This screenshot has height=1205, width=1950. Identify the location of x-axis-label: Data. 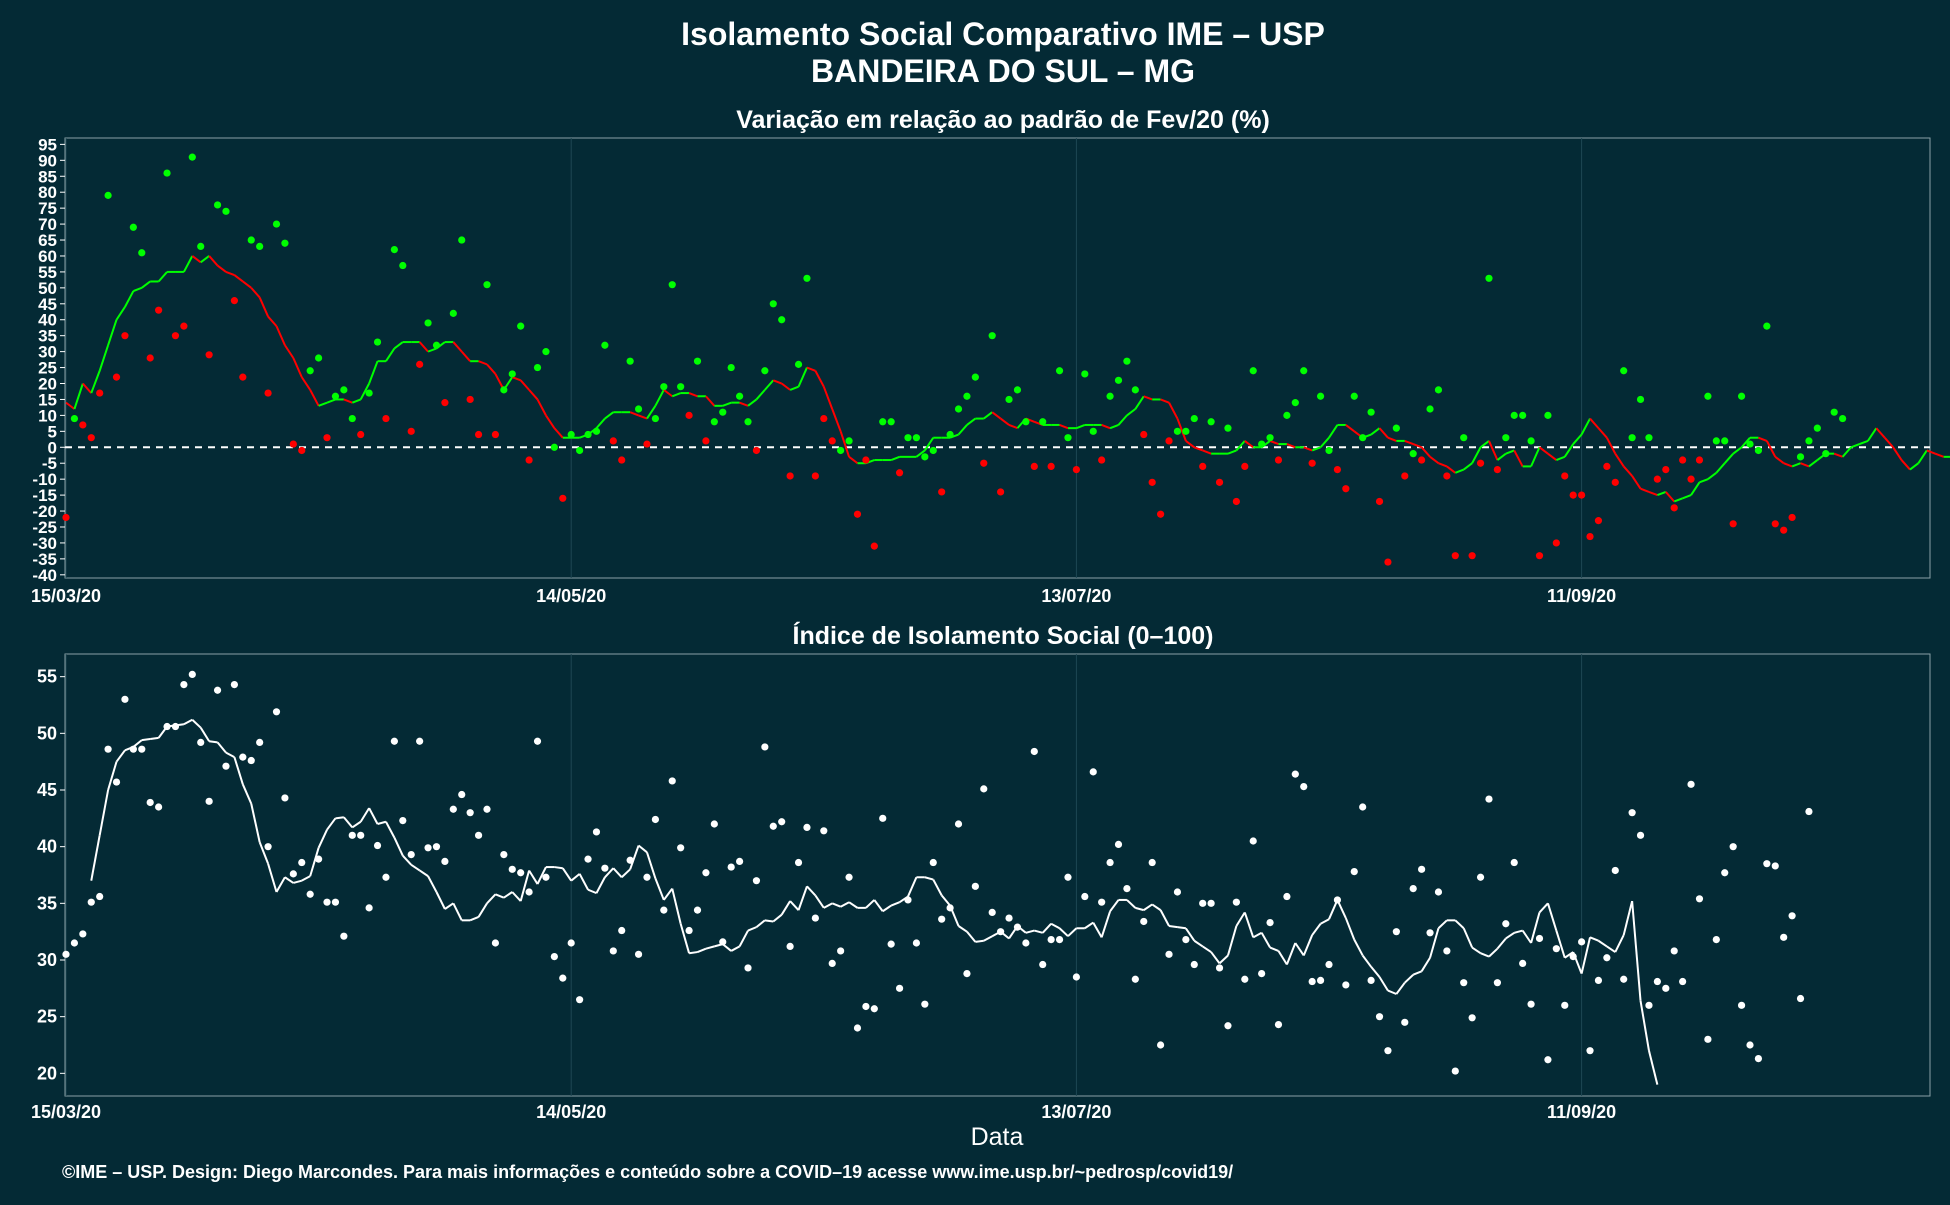
(997, 1137).